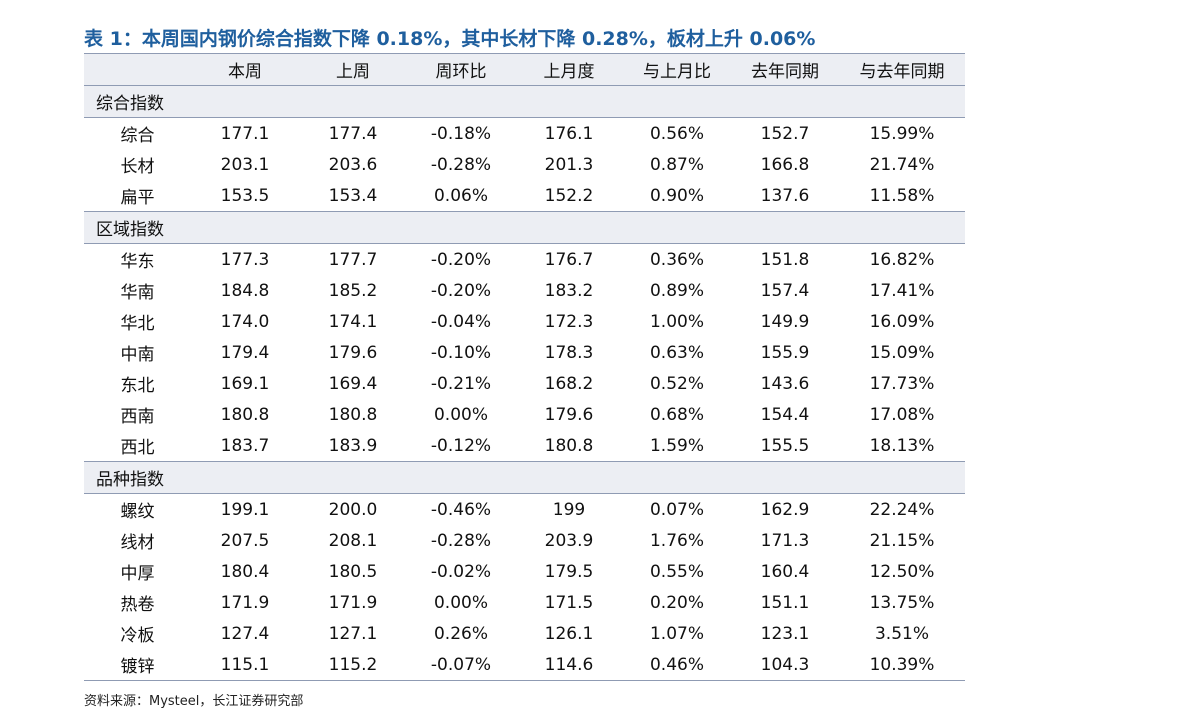 The width and height of the screenshot is (1191, 727). I want to click on cell: 160.4, so click(785, 571).